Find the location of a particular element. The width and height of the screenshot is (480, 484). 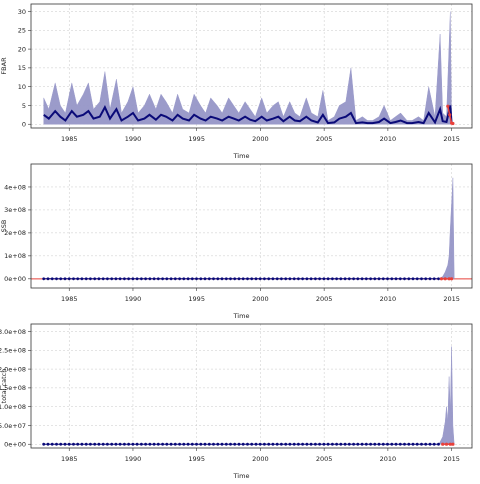

x-tick-label: 1985 is located at coordinates (69, 139).